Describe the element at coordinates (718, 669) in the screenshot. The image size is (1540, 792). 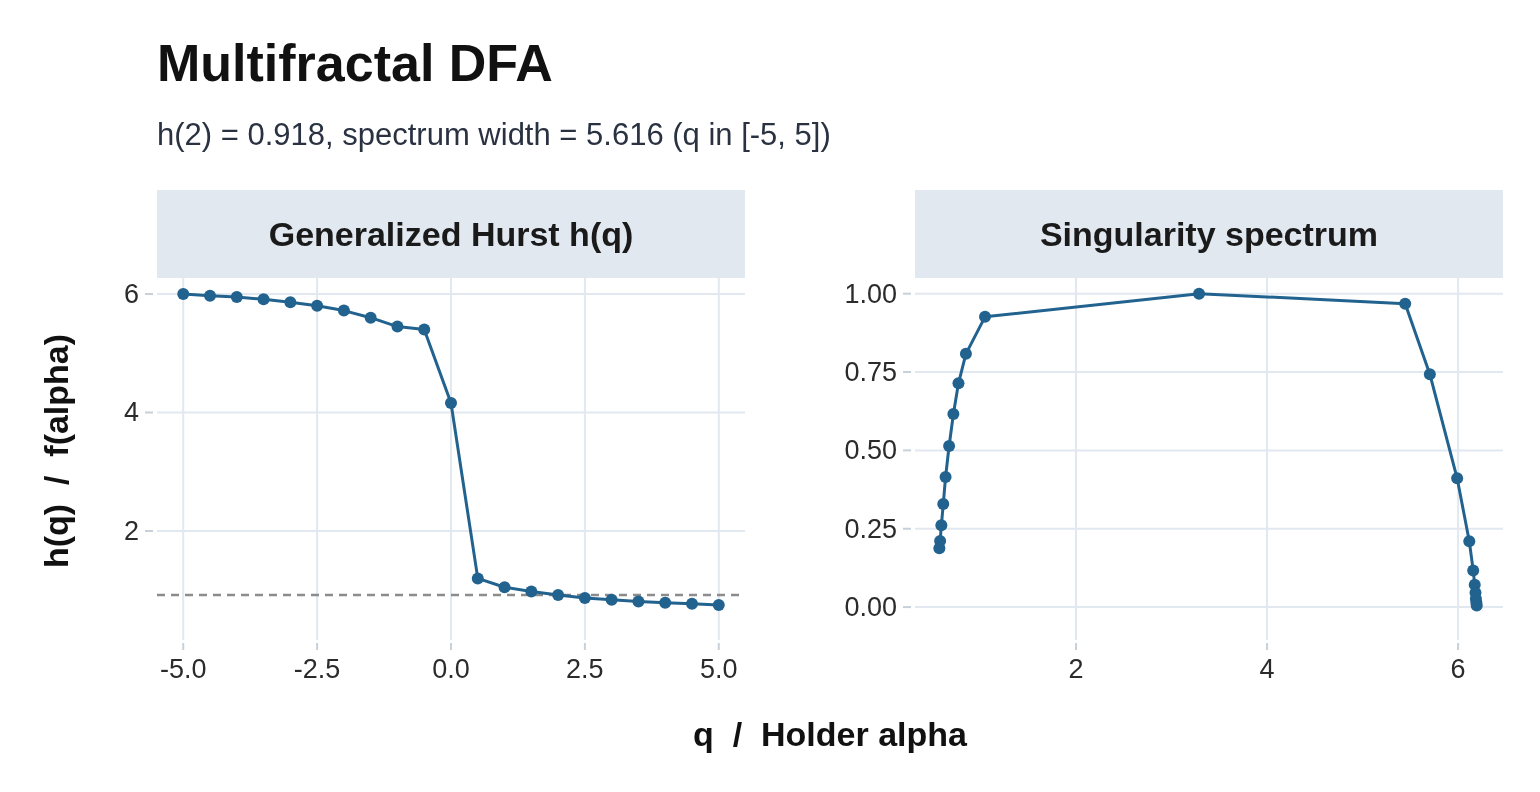
I see `x-tick-label: 5.0` at that location.